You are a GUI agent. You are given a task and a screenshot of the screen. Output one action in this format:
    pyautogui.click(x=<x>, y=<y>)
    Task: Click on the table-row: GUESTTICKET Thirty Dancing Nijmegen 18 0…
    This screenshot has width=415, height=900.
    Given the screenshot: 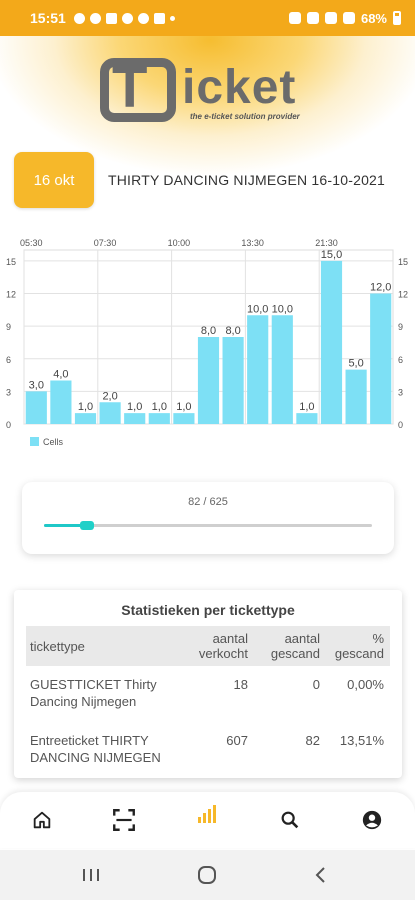 What is the action you would take?
    pyautogui.click(x=208, y=694)
    